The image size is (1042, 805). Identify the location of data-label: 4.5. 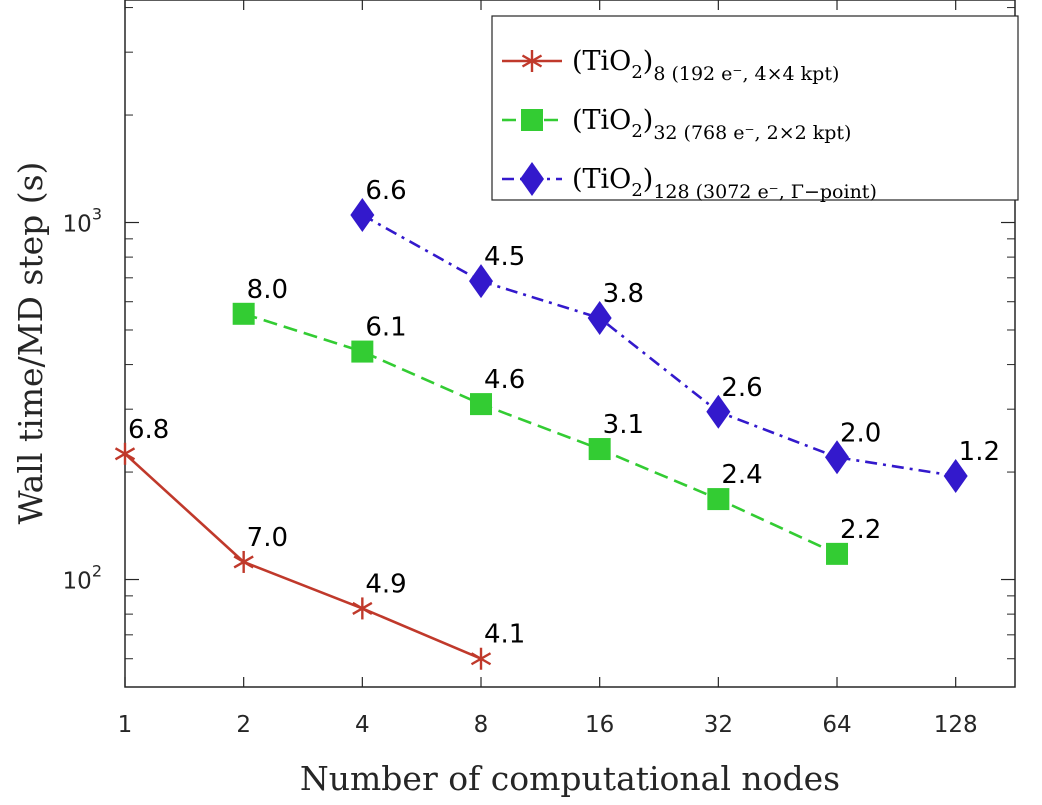
(504, 257).